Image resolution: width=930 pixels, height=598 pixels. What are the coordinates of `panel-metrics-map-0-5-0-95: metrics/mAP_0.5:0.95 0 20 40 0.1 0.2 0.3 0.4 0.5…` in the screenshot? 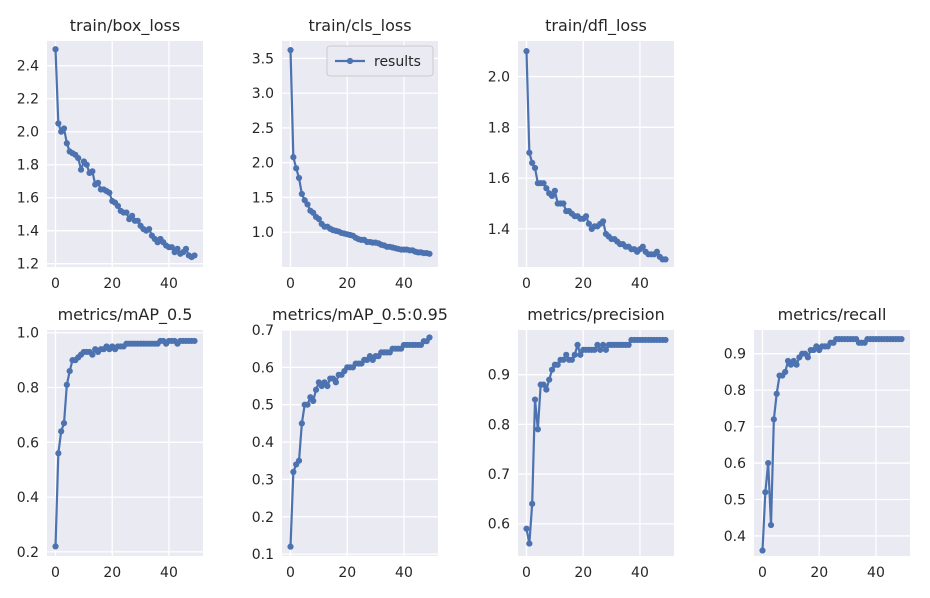 It's located at (350, 443).